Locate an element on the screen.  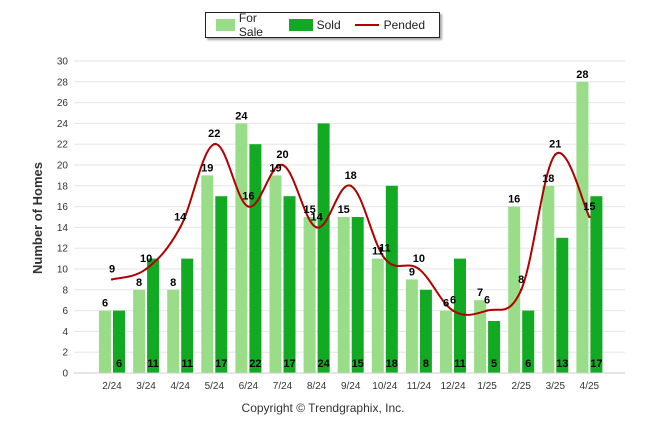
y-tick-label: 0 is located at coordinates (65, 374).